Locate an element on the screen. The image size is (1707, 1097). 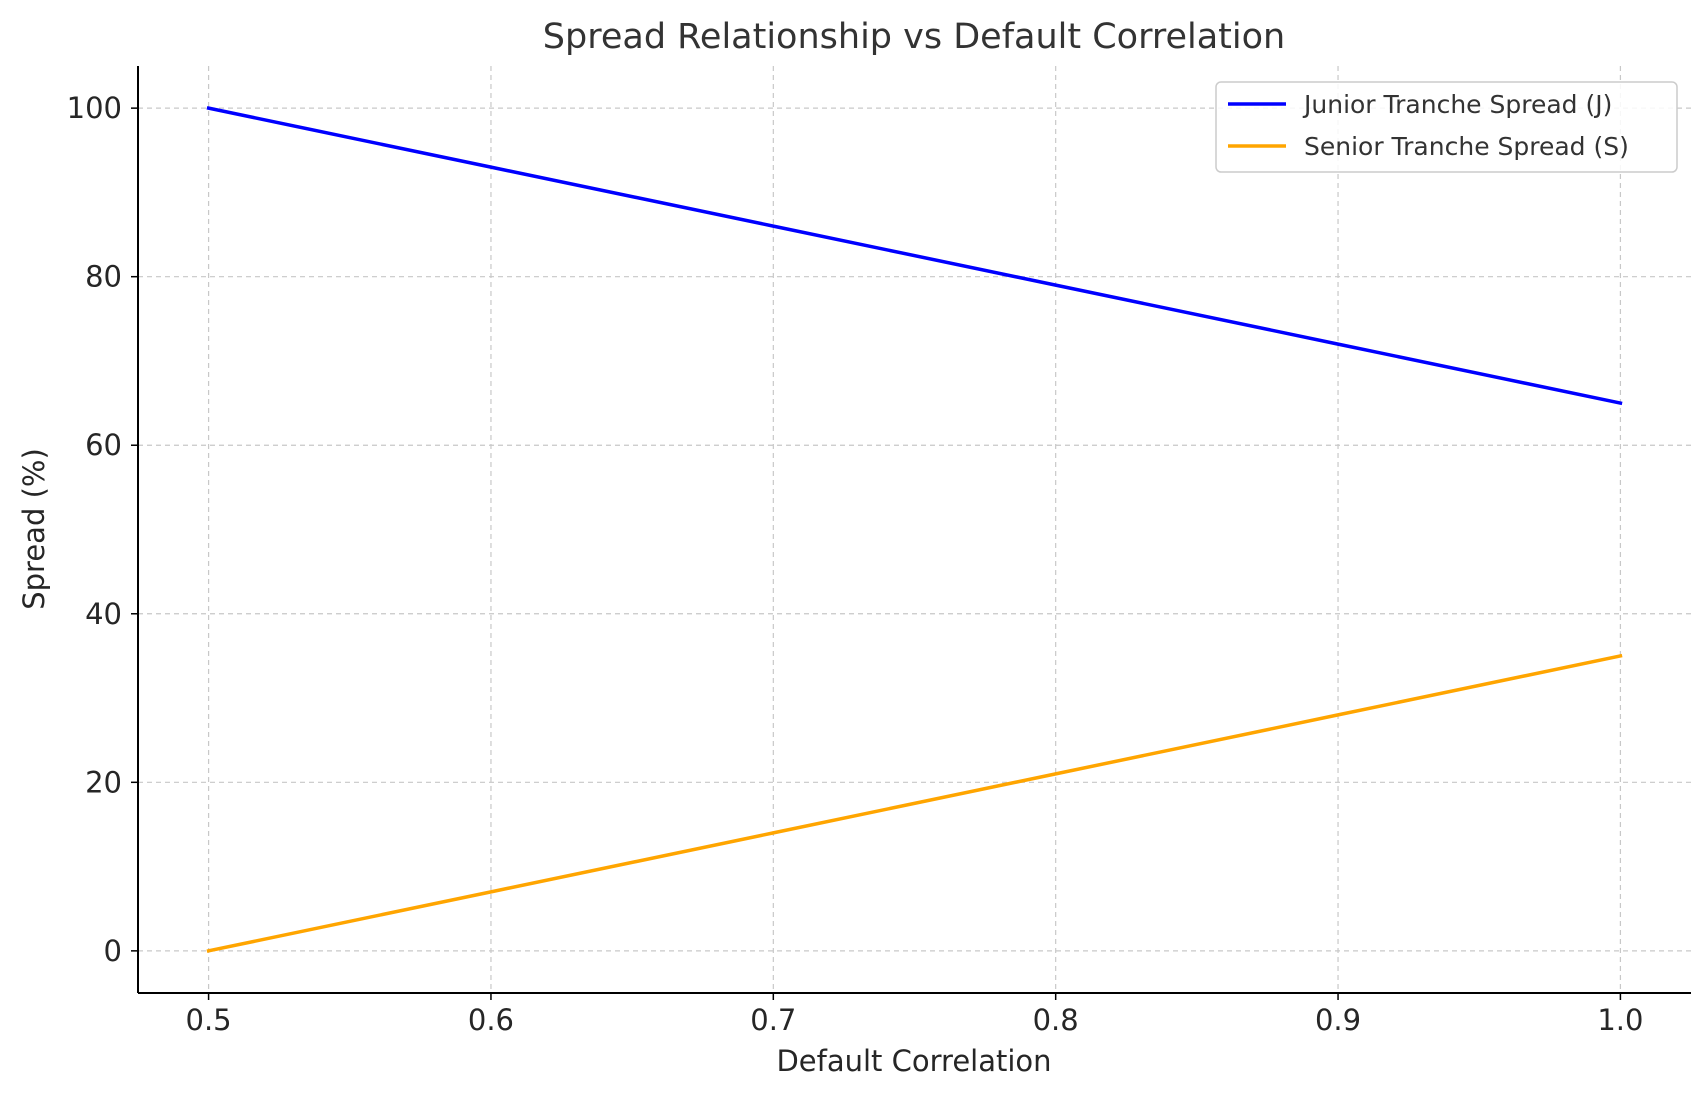
x-axis-label: Default Correlation is located at coordinates (913, 1061).